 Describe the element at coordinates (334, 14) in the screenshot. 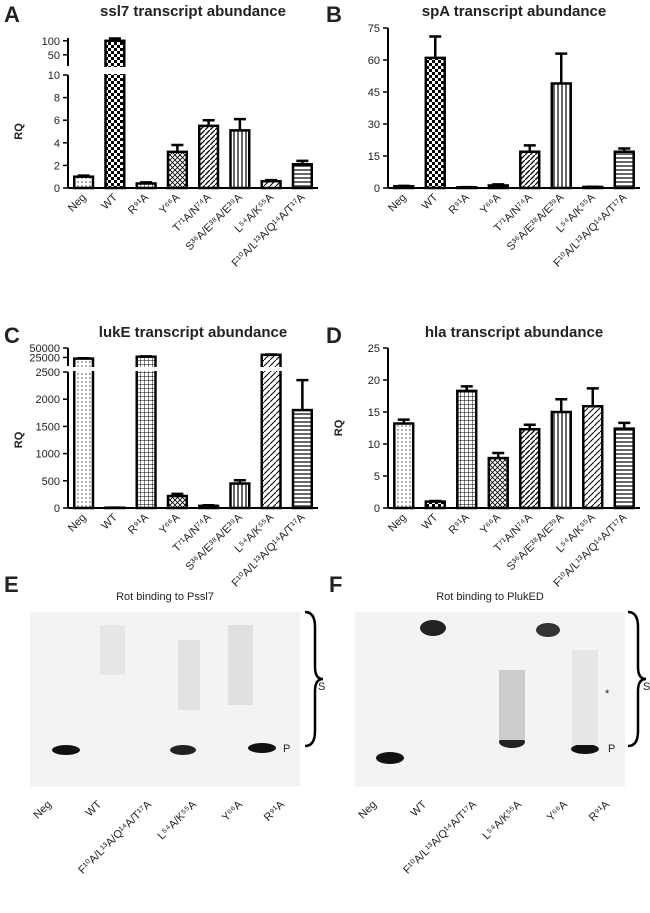

I see `panel-label: B` at that location.